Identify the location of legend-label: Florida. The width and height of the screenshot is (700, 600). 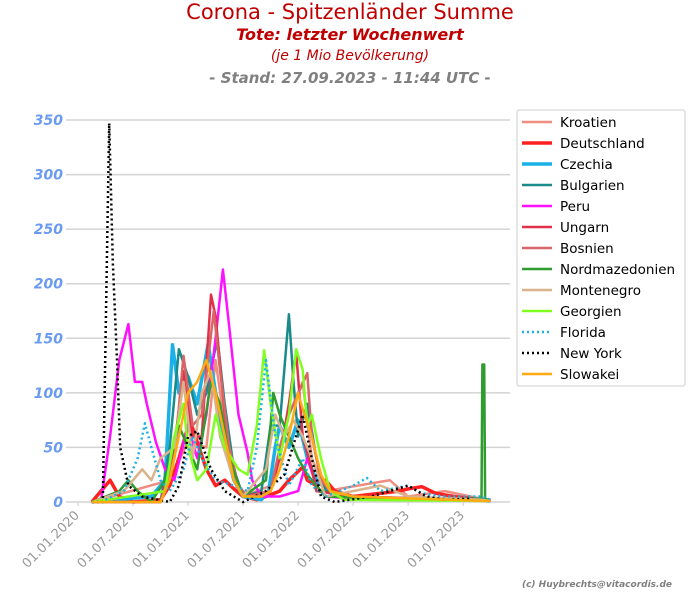
(583, 333).